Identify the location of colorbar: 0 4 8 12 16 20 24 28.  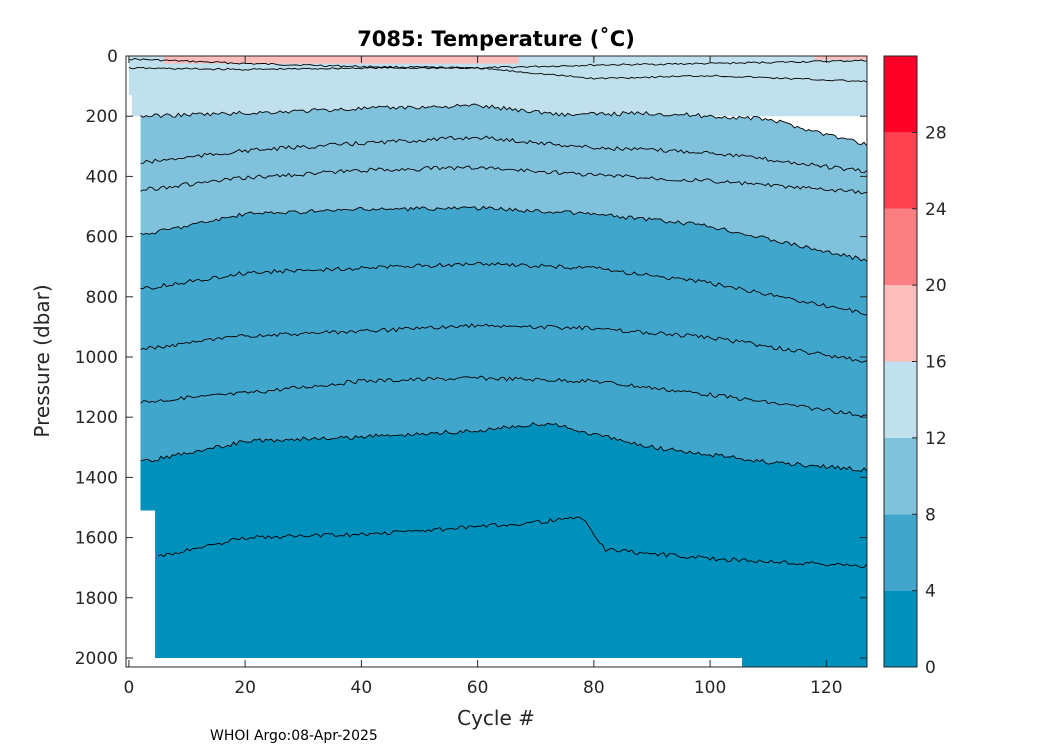
(915, 366).